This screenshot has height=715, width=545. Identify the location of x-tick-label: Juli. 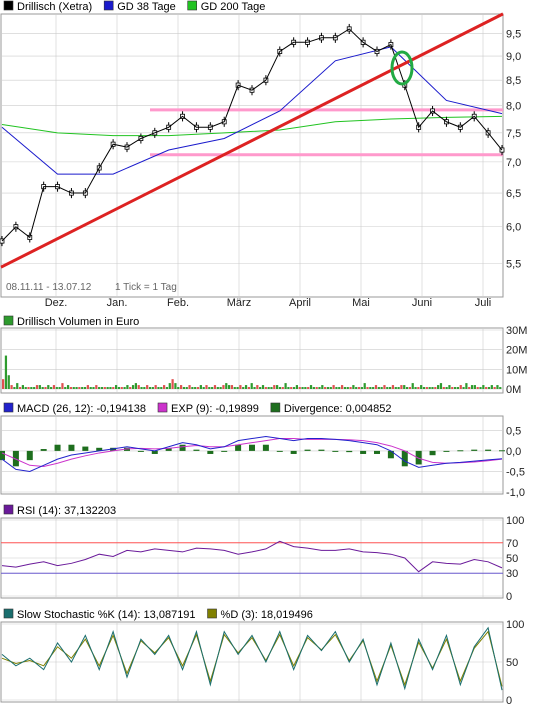
(483, 303).